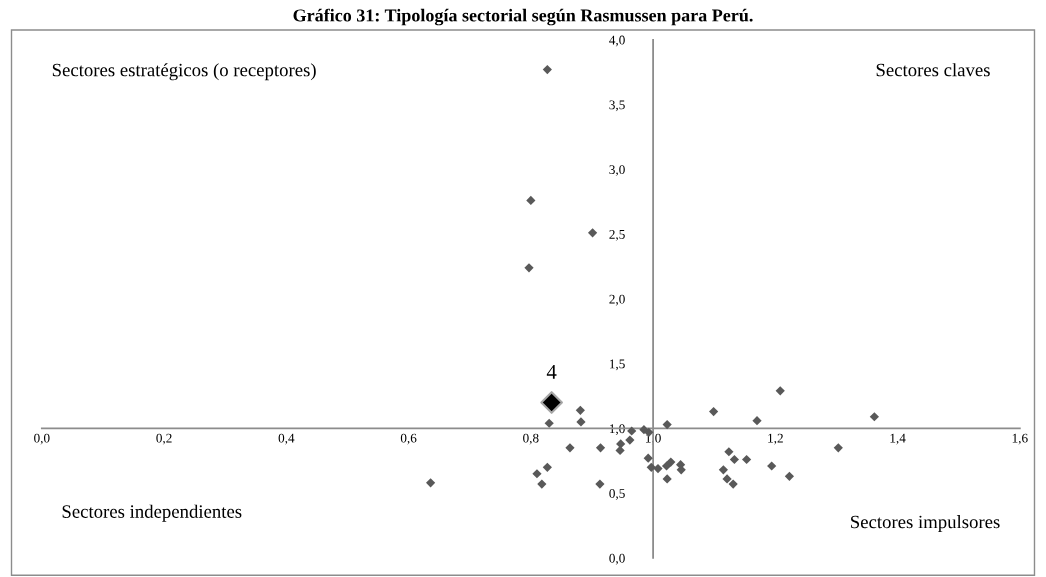 The width and height of the screenshot is (1046, 577). I want to click on x-tick-label: 1,6, so click(1020, 439).